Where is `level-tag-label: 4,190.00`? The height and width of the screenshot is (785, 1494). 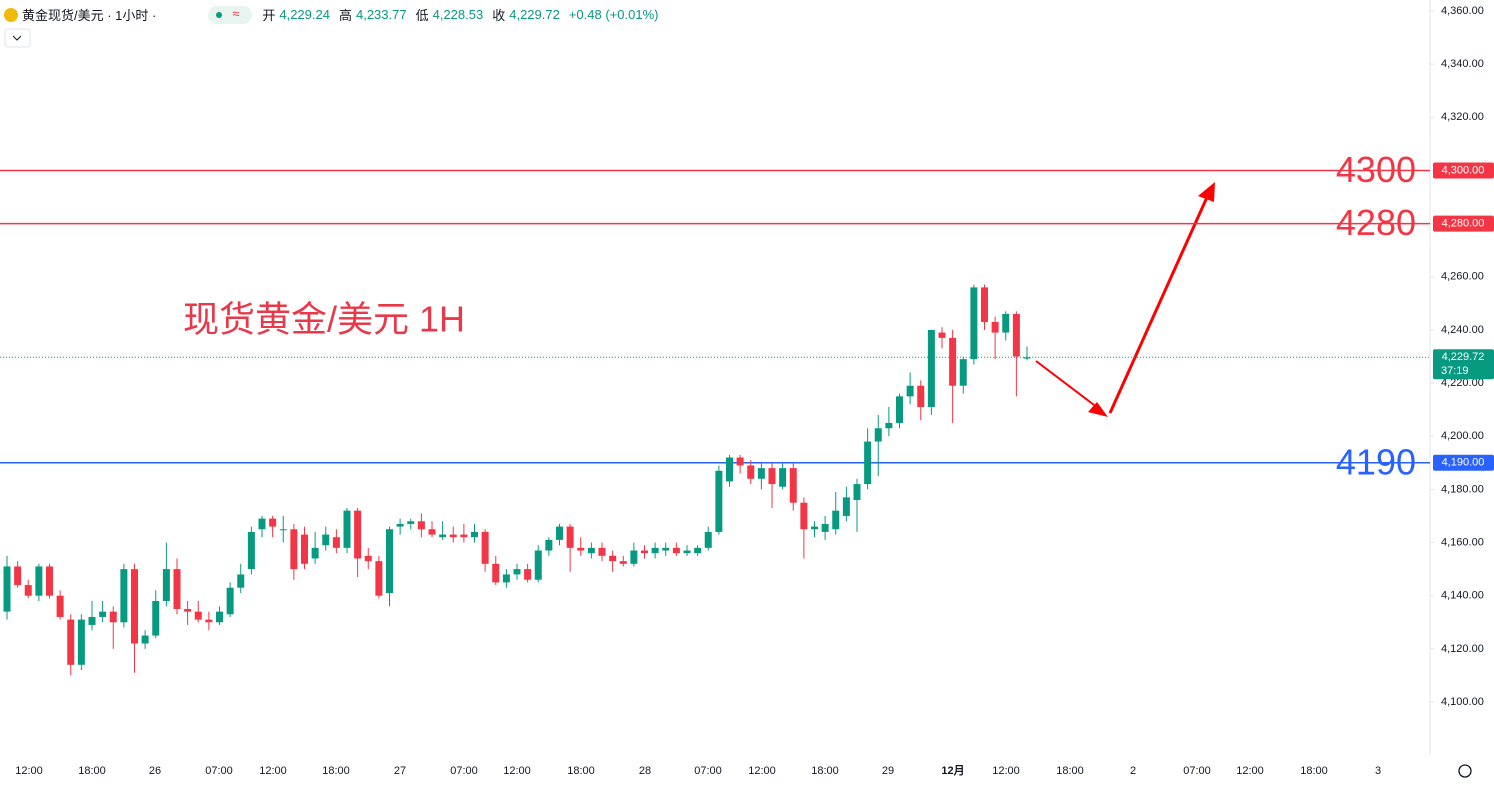 level-tag-label: 4,190.00 is located at coordinates (1463, 463).